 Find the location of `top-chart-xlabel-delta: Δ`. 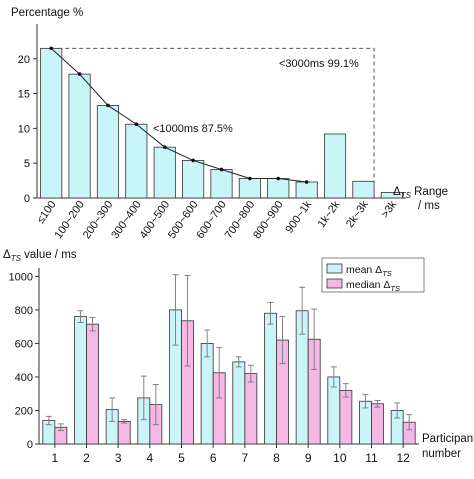

top-chart-xlabel-delta: Δ is located at coordinates (397, 192).